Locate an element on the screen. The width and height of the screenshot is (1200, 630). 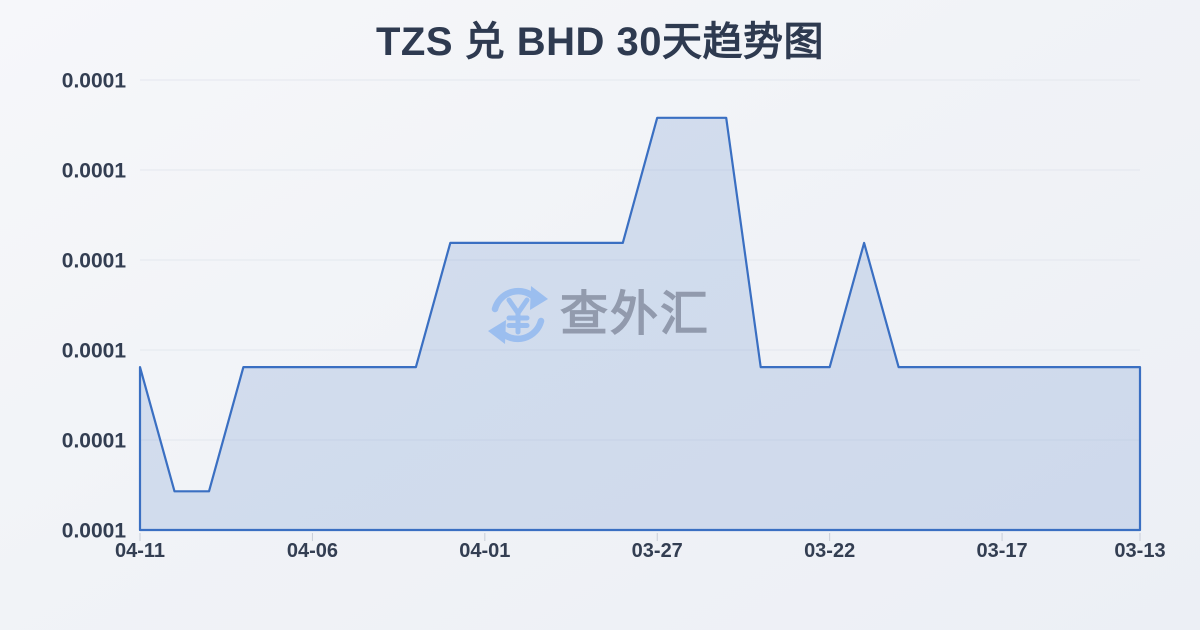
x-axis-label: 04-01 is located at coordinates (484, 551).